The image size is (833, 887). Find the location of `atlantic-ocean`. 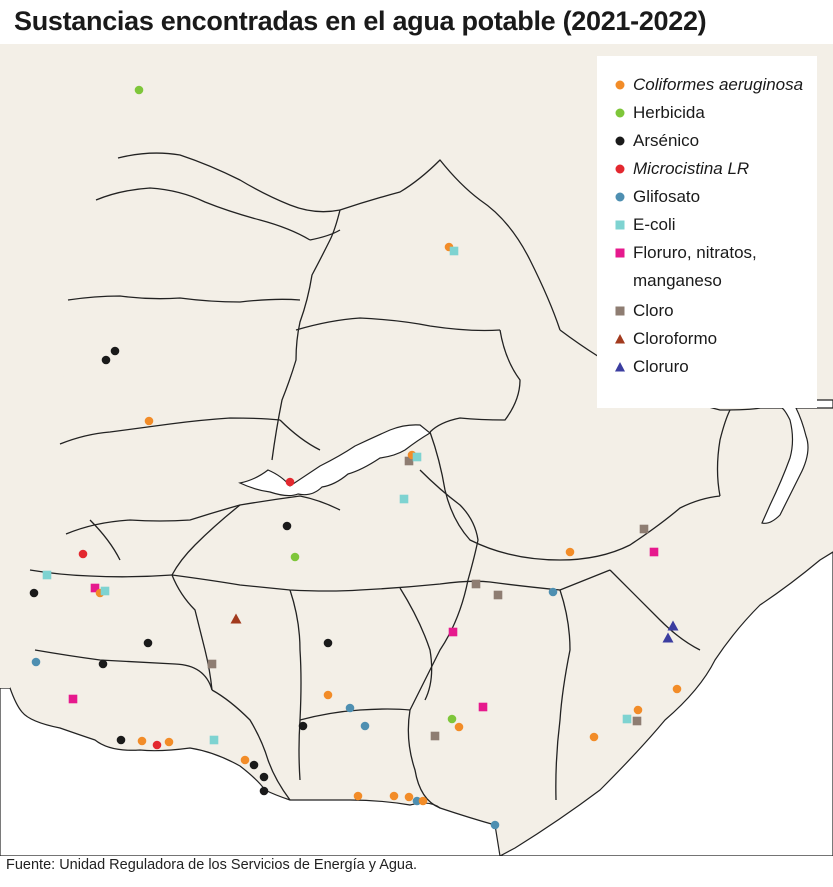

atlantic-ocean is located at coordinates (666, 703).